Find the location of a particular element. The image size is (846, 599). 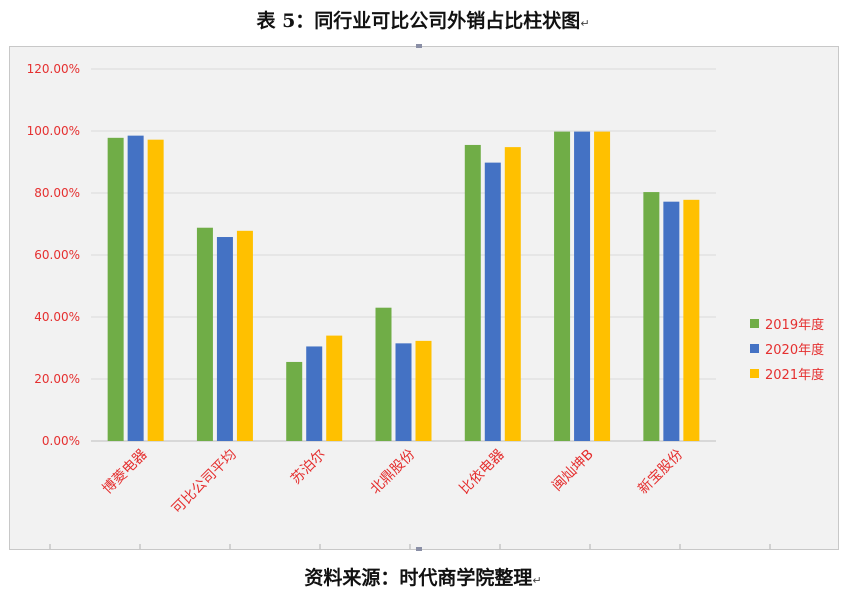

x-tick-label: 比依电器 is located at coordinates (482, 472).